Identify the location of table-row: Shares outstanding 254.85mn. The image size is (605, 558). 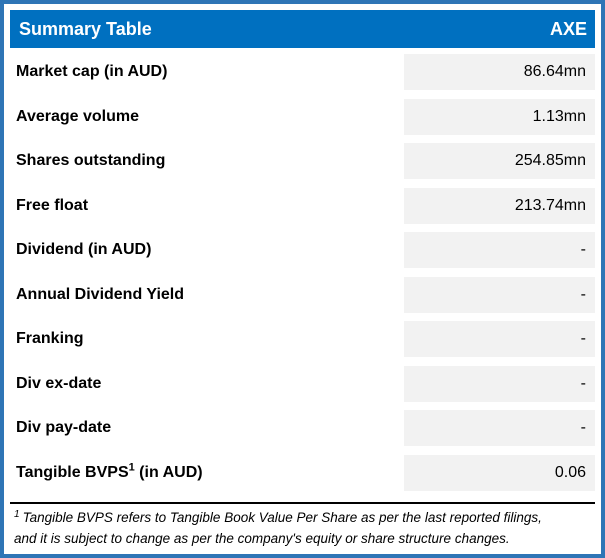
(302, 161).